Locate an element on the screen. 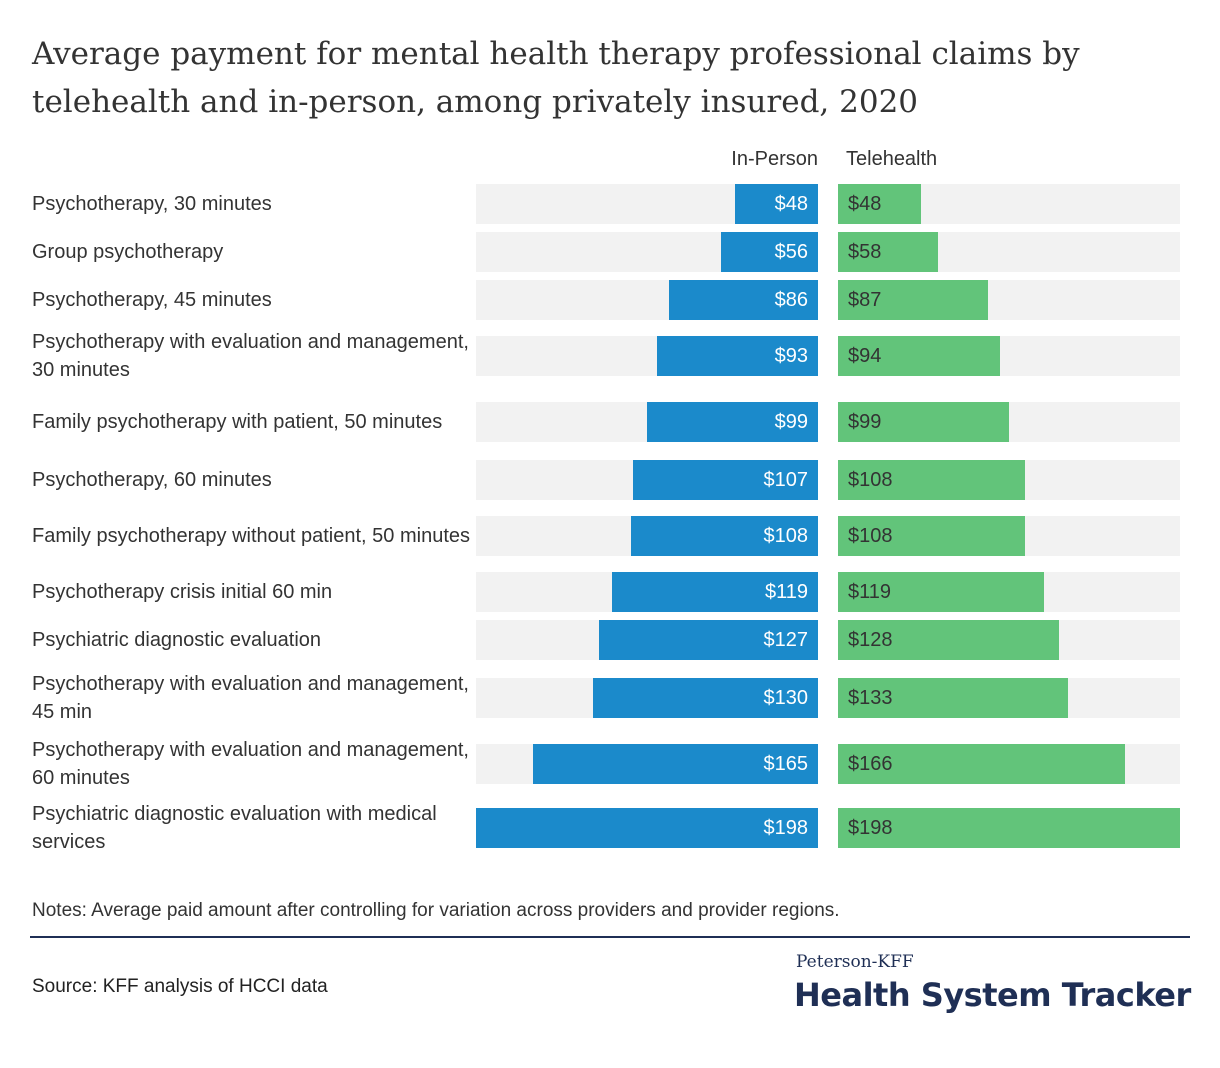 This screenshot has width=1220, height=1068. in-person-track: $119 is located at coordinates (647, 592).